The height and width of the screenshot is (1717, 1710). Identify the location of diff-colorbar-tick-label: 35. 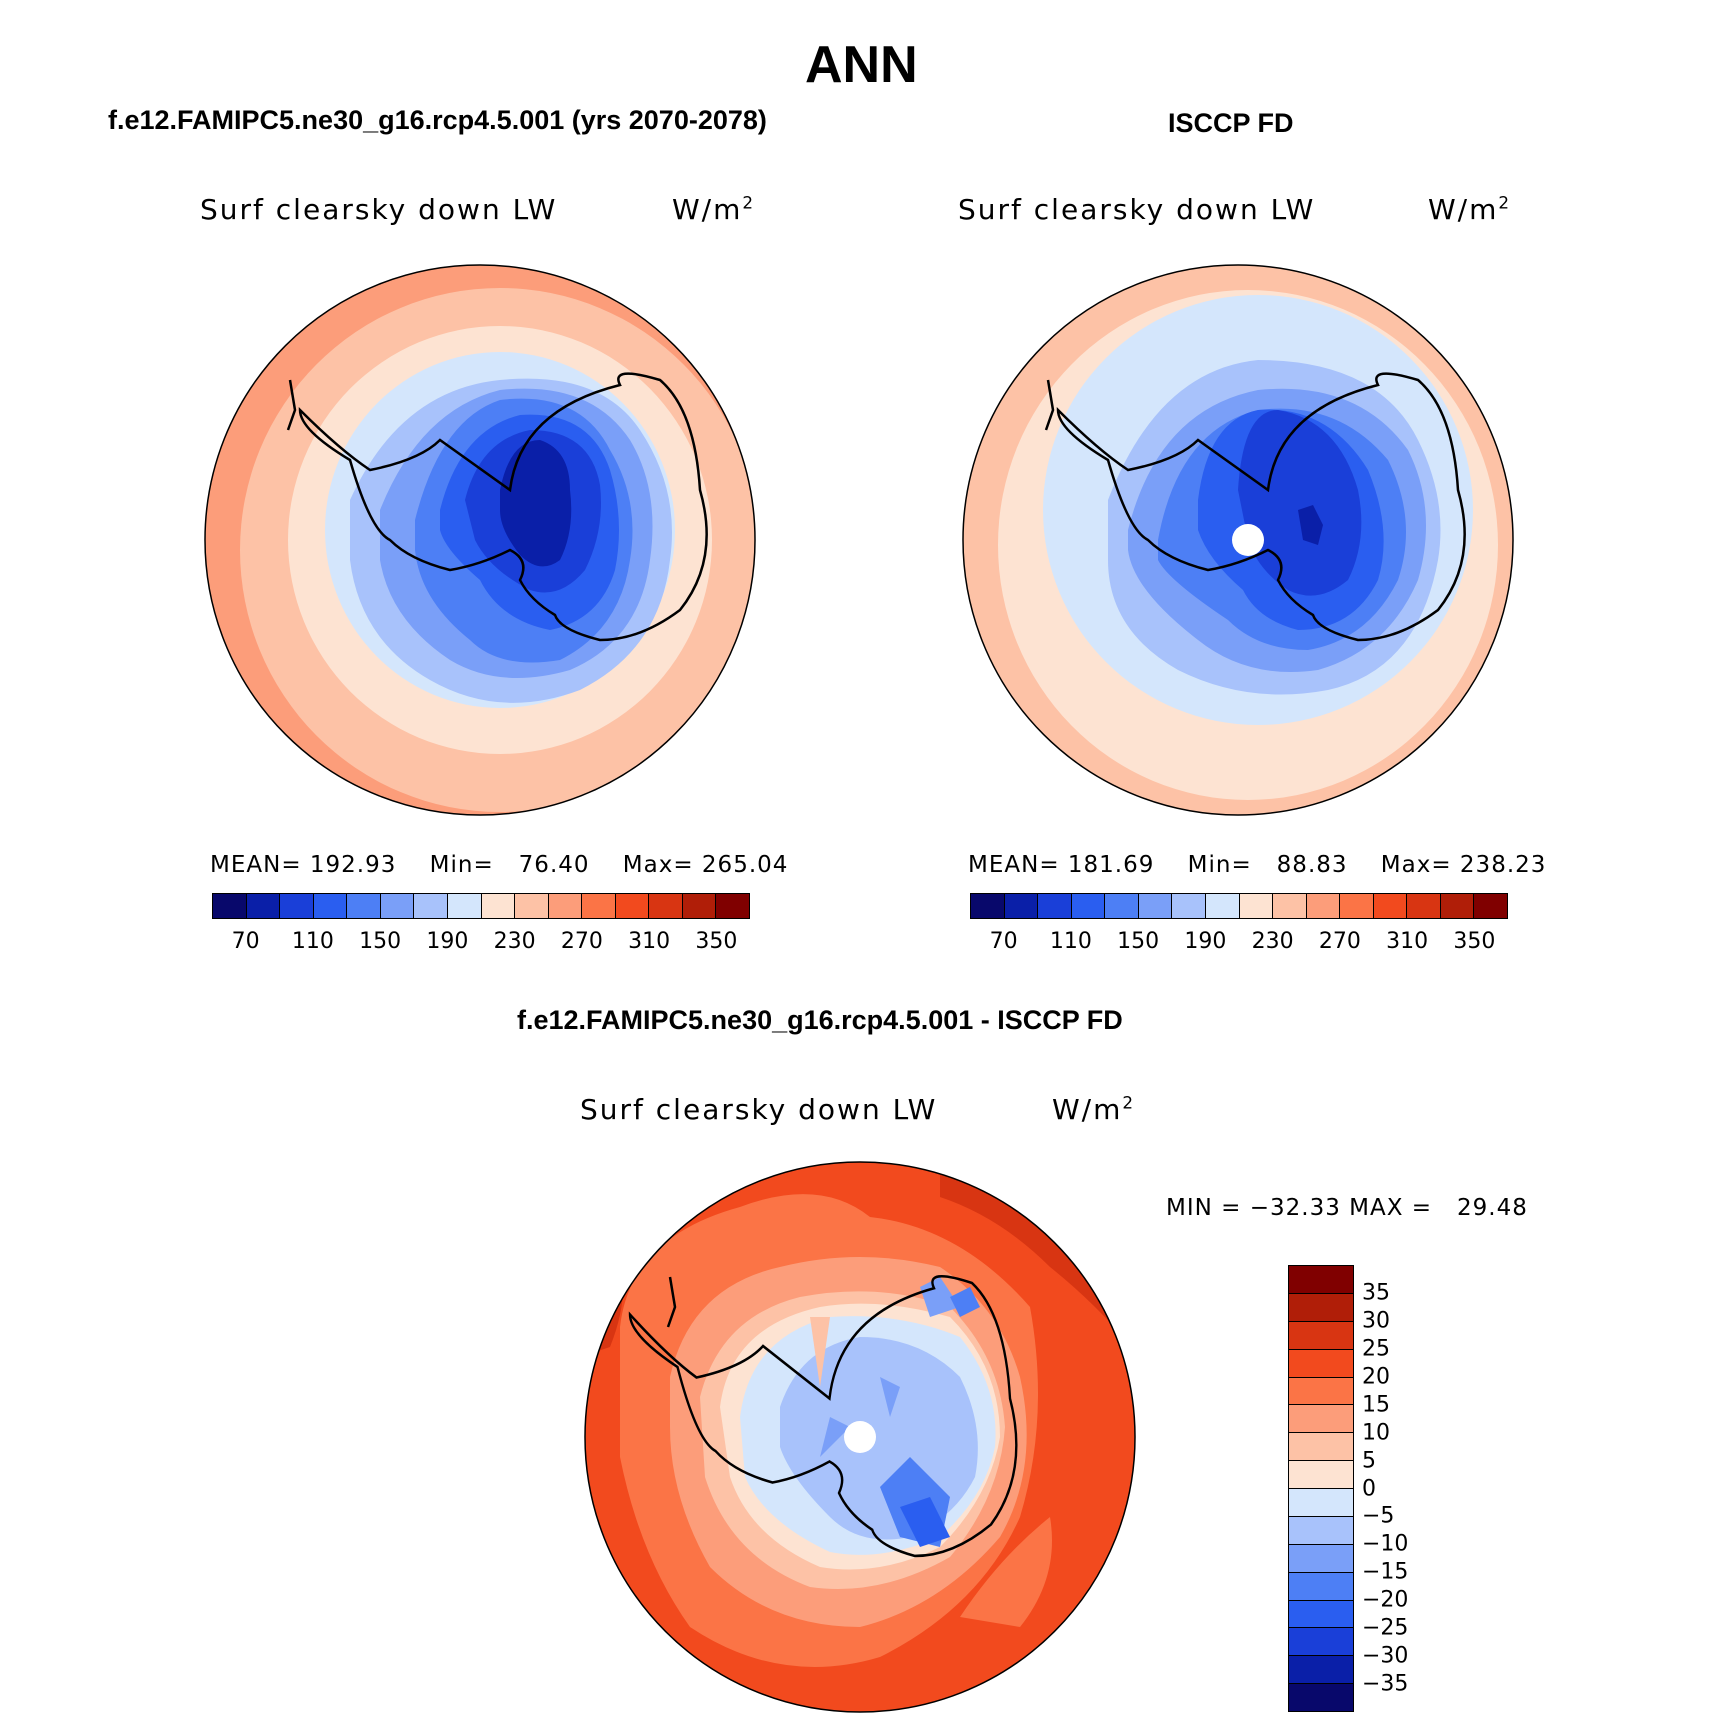
(1376, 1293).